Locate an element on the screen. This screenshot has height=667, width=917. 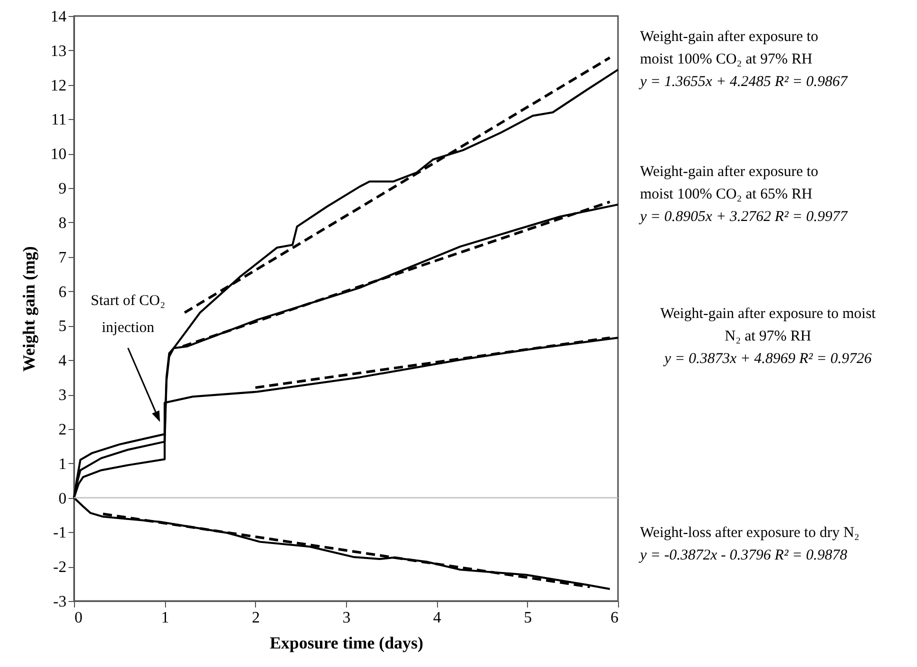
y-tick-label: 4 is located at coordinates (62, 361).